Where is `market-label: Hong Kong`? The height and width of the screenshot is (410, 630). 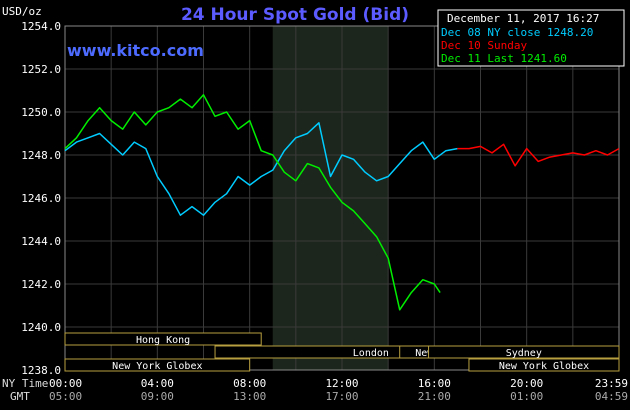 market-label: Hong Kong is located at coordinates (163, 340).